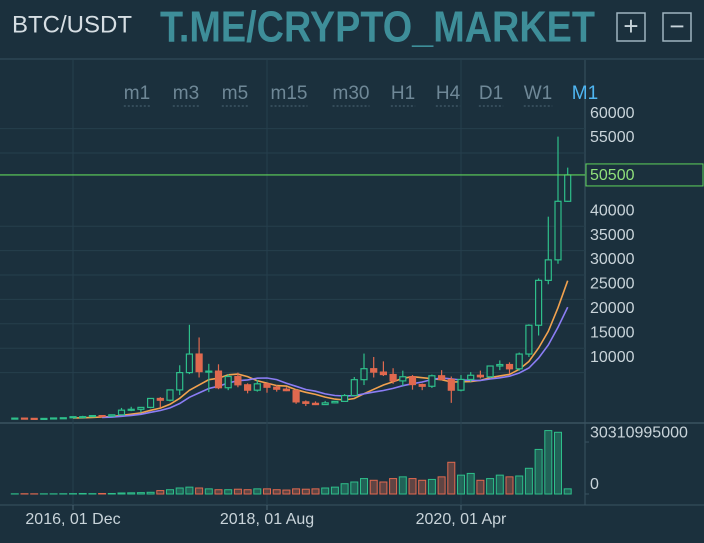  Describe the element at coordinates (186, 93) in the screenshot. I see `timeframe-button: m3` at that location.